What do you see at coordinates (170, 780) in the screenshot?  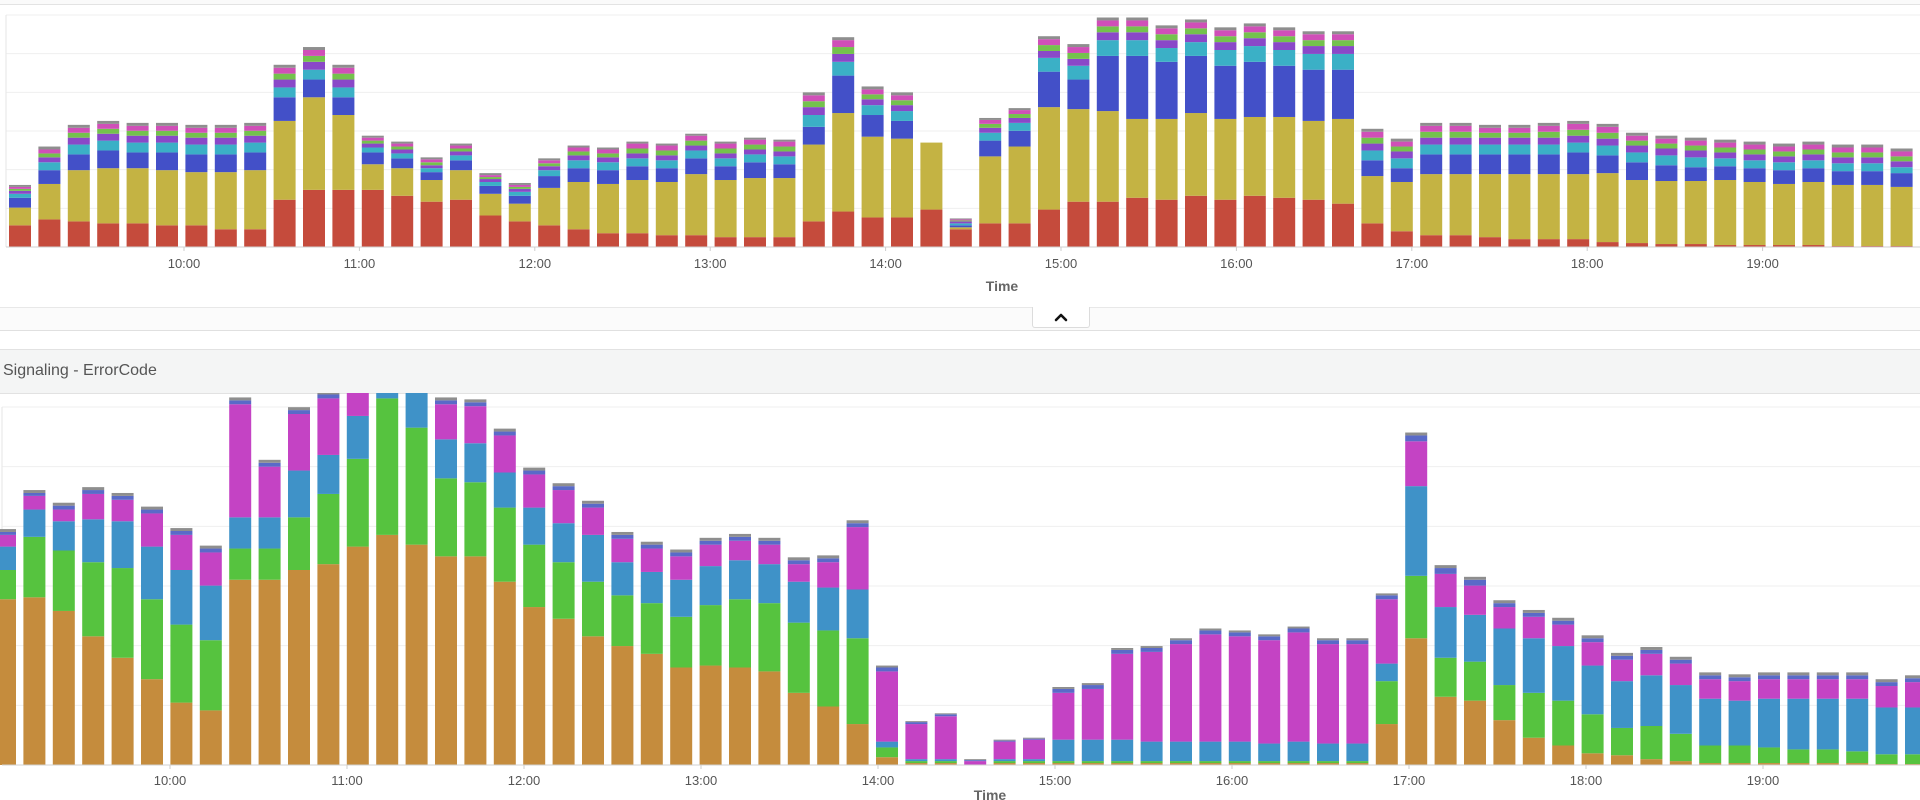 I see `x-tick-label: 10:00` at bounding box center [170, 780].